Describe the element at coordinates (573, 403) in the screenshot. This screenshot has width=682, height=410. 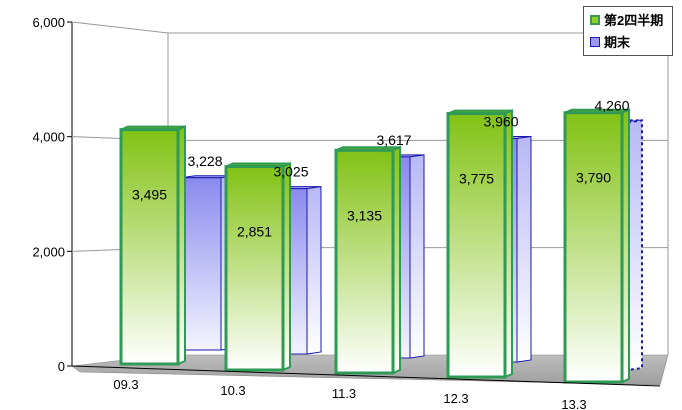
I see `x-tick-label: 13.3` at that location.